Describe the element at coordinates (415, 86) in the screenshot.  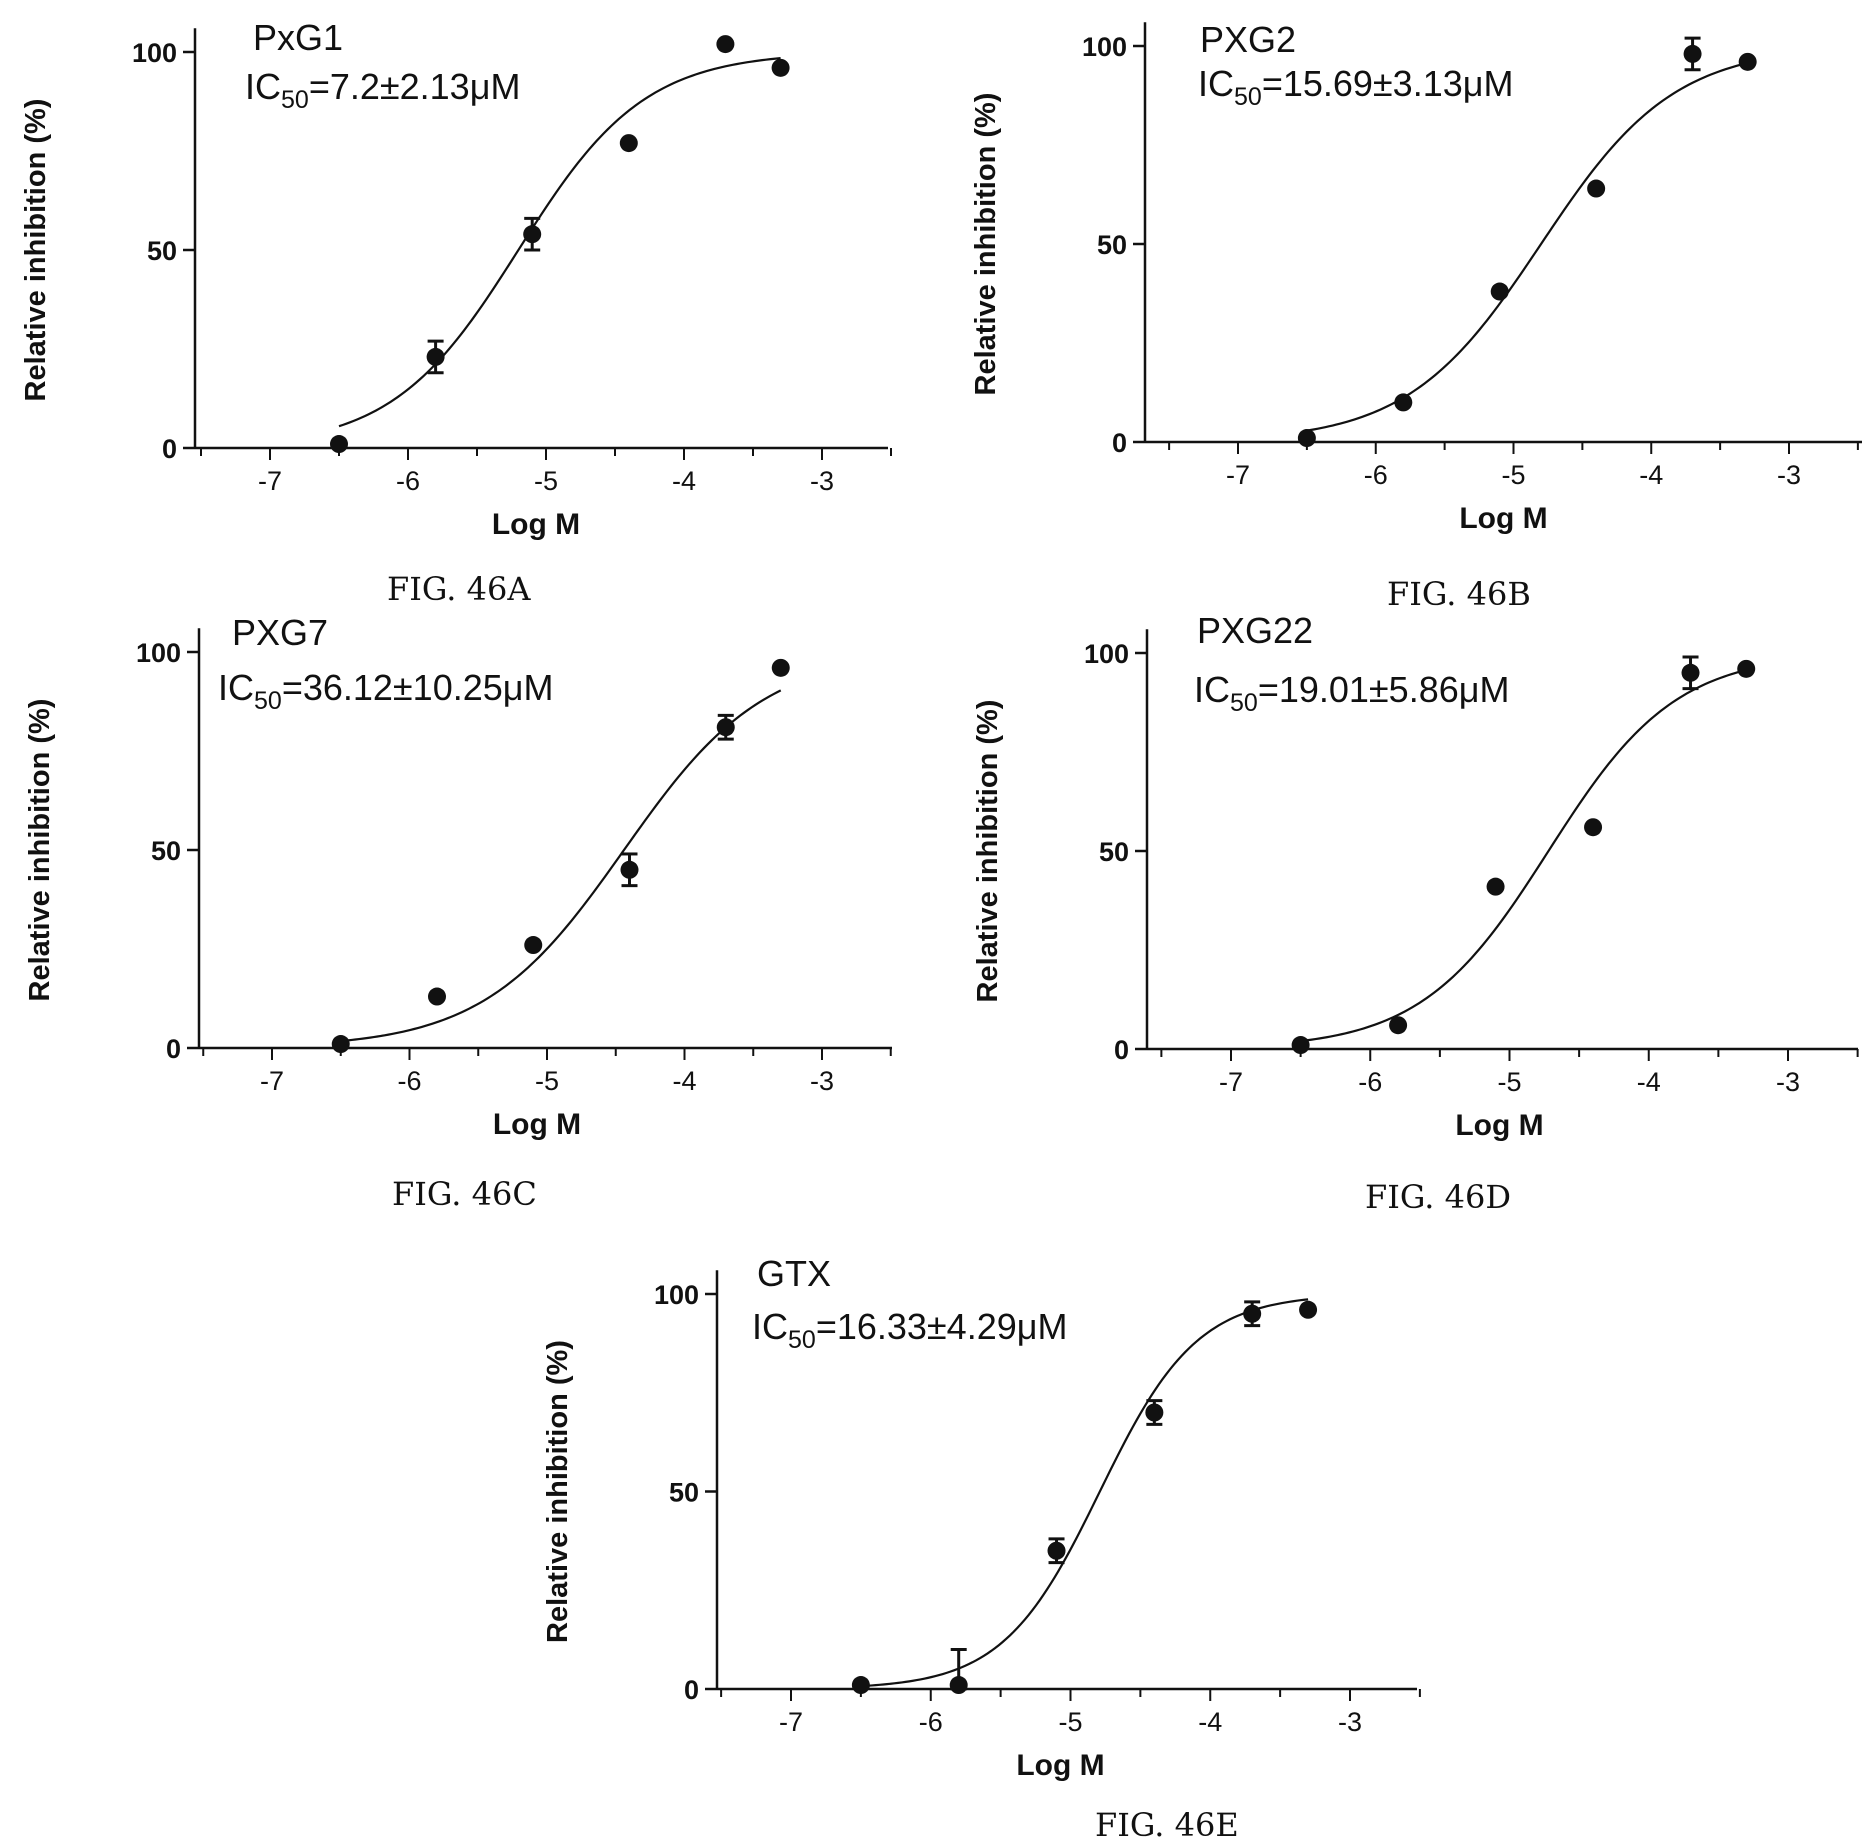
I see `ic50-value: =7.2±2.13μM` at that location.